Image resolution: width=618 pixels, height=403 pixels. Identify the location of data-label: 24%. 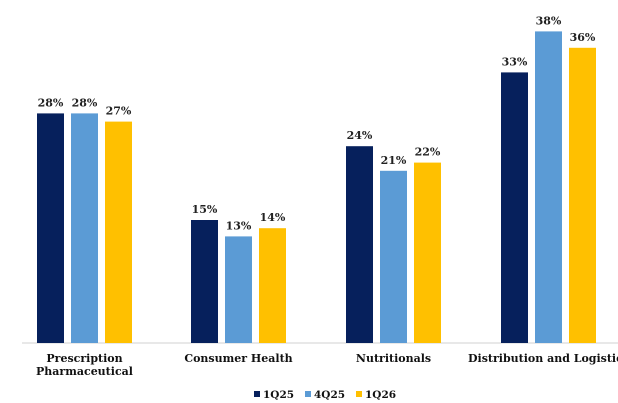
(360, 135).